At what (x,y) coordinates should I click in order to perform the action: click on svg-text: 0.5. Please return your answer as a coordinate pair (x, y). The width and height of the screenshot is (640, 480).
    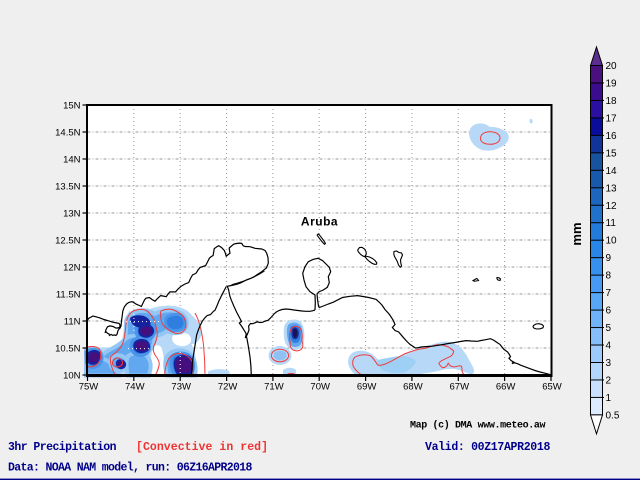
    Looking at the image, I should click on (613, 415).